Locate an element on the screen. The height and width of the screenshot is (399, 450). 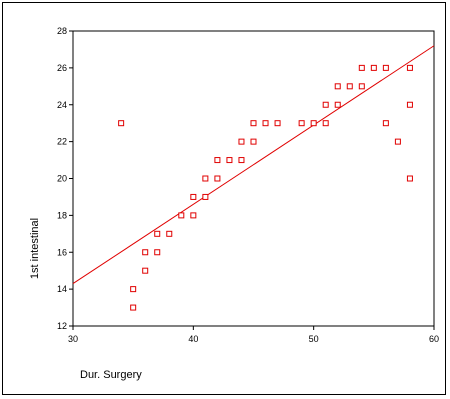
x-tick-label: 60 is located at coordinates (434, 339).